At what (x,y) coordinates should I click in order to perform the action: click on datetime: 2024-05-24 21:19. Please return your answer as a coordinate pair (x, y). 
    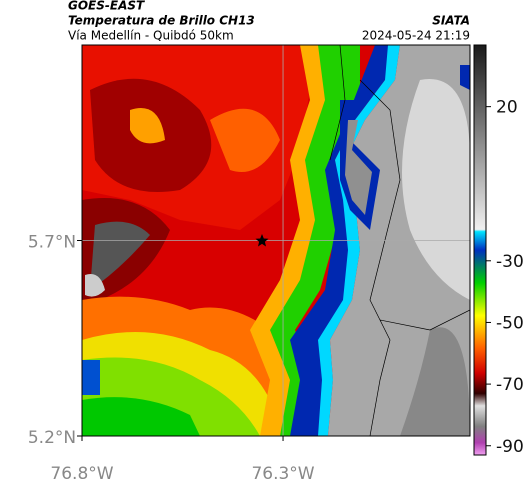
    Looking at the image, I should click on (416, 36).